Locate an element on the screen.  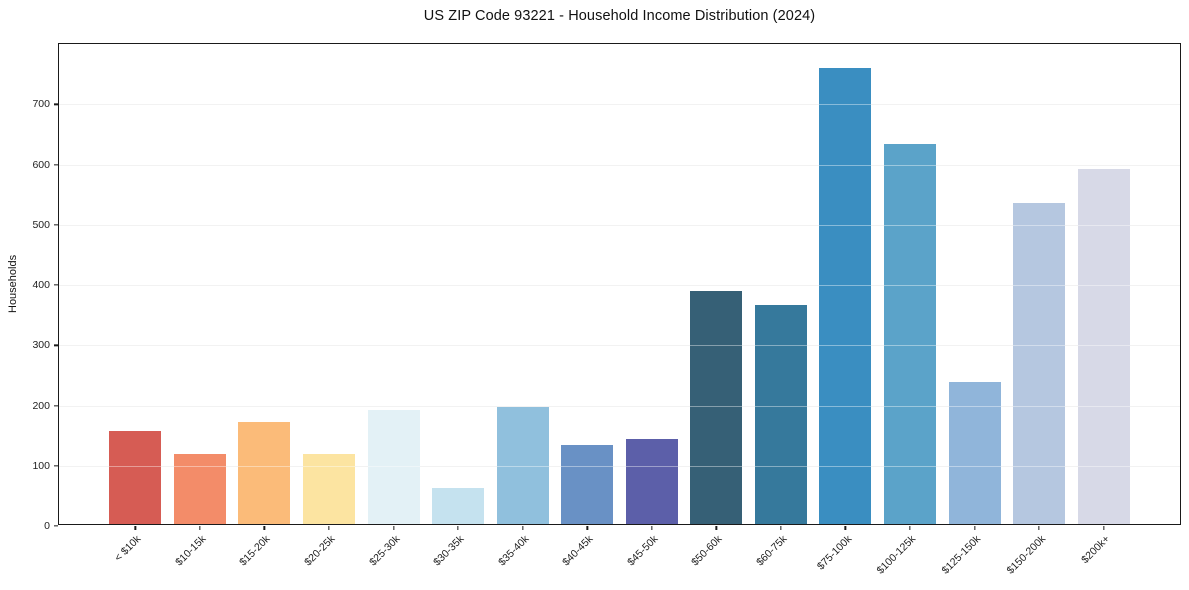
x-tick-label: $45-50k is located at coordinates (642, 551).